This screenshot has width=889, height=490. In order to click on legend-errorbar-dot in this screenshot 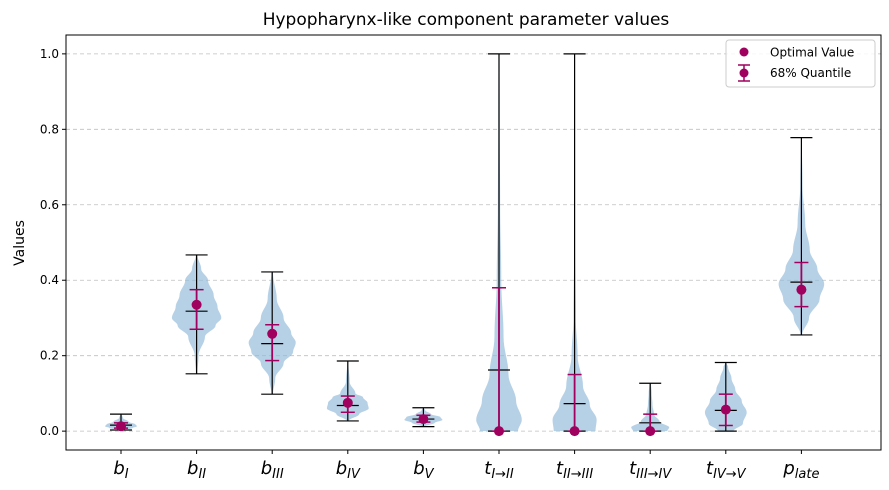, I will do `click(744, 73)`.